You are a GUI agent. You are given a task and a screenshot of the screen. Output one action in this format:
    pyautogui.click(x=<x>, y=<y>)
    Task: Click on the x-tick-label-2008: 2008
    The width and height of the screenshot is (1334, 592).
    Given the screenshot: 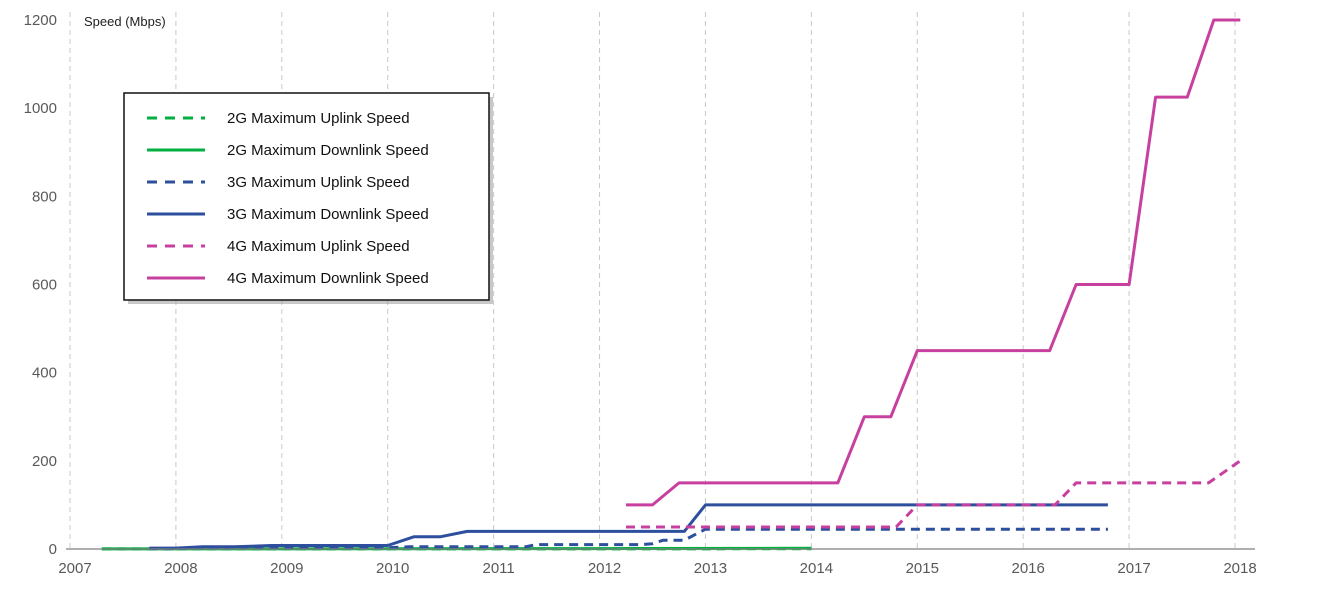 What is the action you would take?
    pyautogui.click(x=180, y=568)
    